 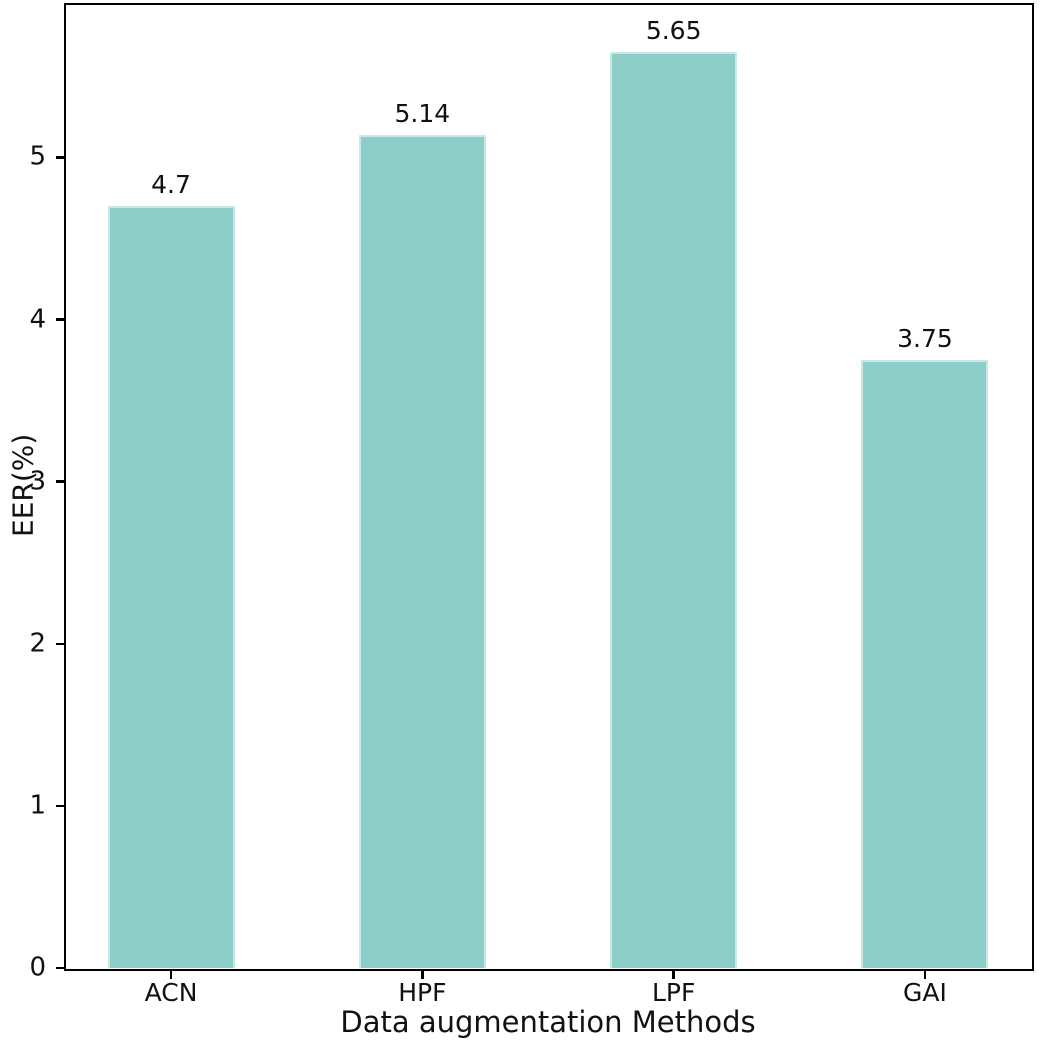 I want to click on y-tick-label: 4, so click(x=37, y=318).